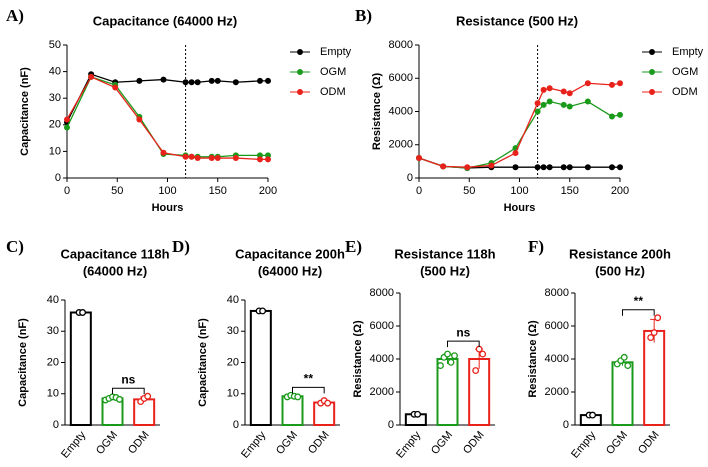 The image size is (708, 467). Describe the element at coordinates (165, 20) in the screenshot. I see `chart-title: Capacitance (64000 Hz)` at that location.